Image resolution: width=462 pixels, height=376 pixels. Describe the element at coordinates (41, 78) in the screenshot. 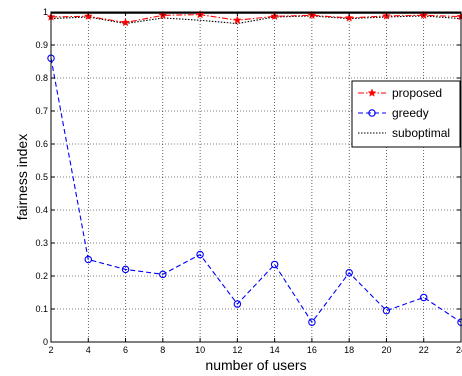

I see `y-tick-label: 0.8` at that location.